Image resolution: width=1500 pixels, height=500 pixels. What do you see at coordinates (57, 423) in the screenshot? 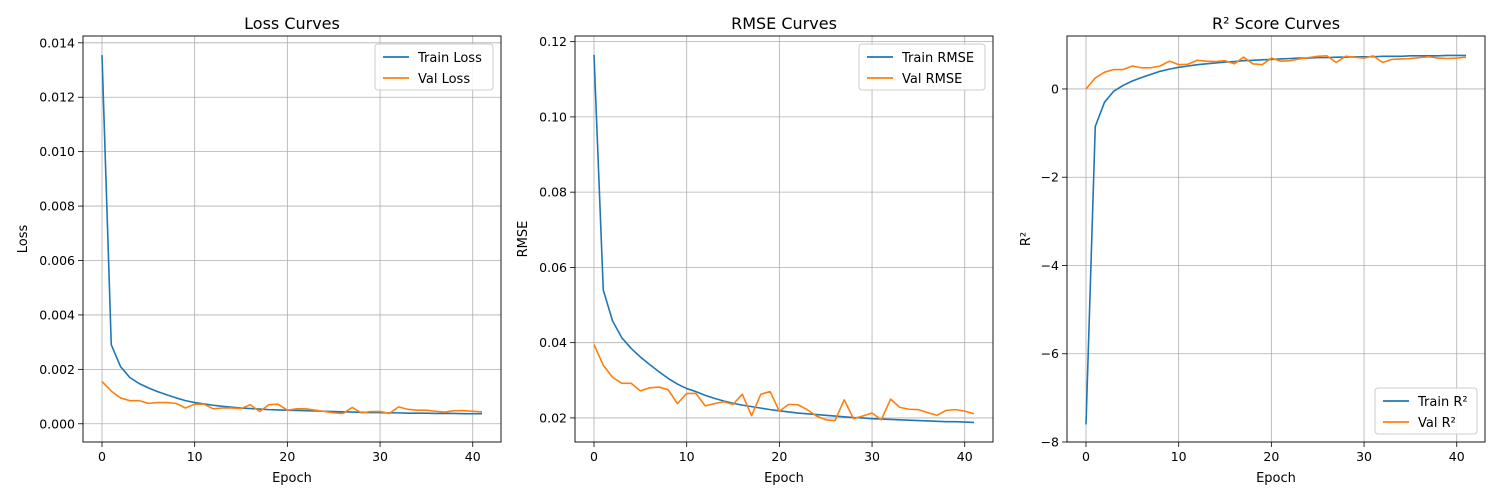
I see `y-tick-label: 0.000` at bounding box center [57, 423].